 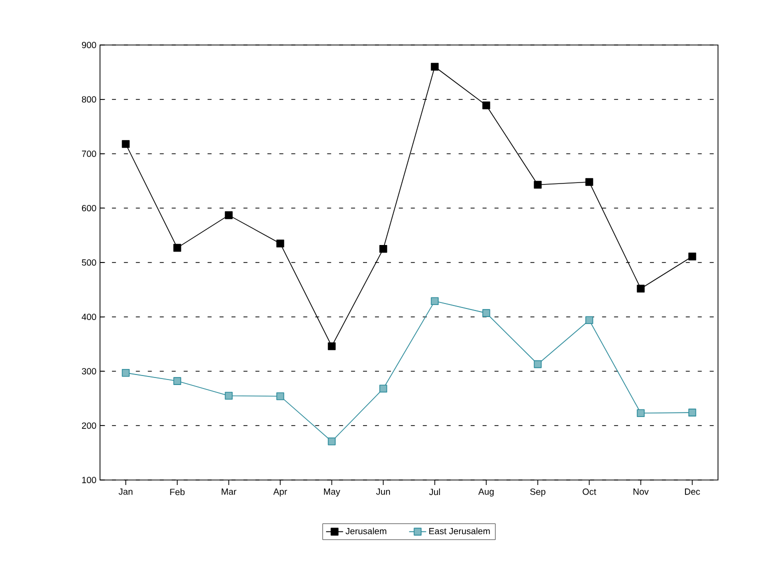 I want to click on x-tick-label: Jul, so click(x=434, y=492).